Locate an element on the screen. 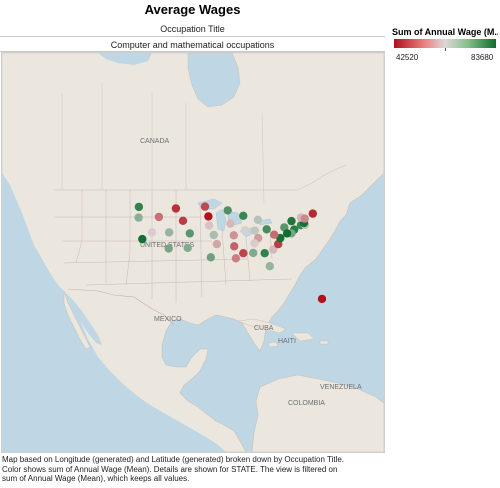  cuba is located at coordinates (262, 326).